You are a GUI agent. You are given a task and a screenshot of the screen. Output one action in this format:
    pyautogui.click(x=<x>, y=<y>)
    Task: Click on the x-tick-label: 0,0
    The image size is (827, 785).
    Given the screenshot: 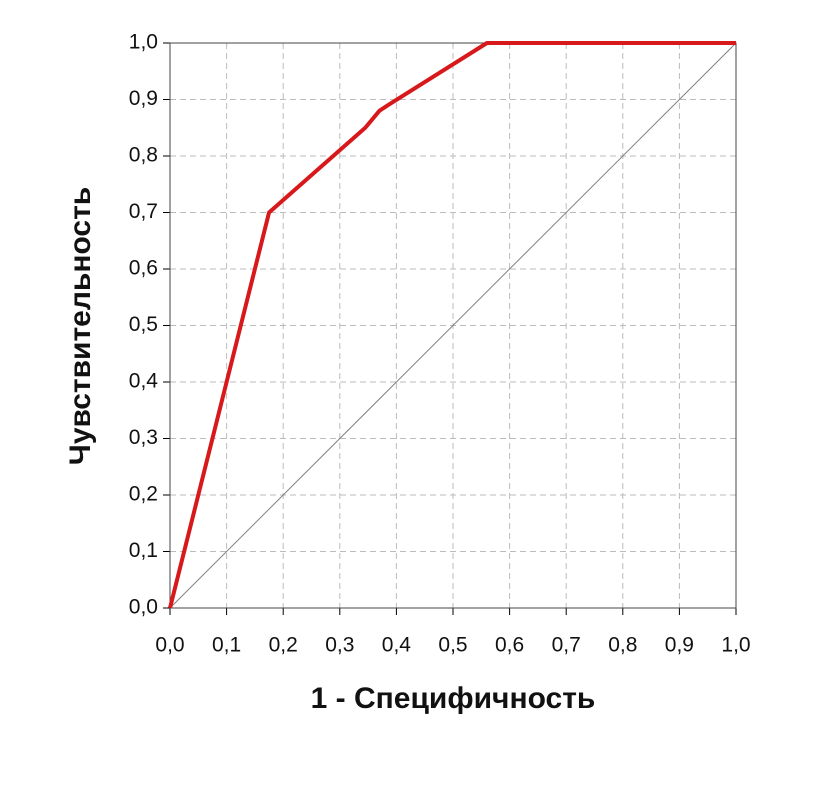 What is the action you would take?
    pyautogui.click(x=169, y=645)
    